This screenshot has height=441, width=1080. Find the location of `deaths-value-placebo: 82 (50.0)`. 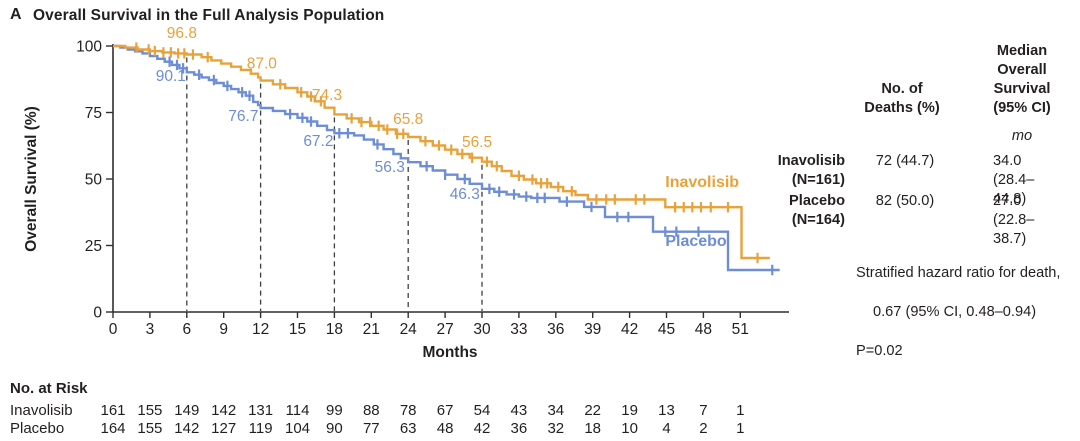

deaths-value-placebo: 82 (50.0) is located at coordinates (905, 201).